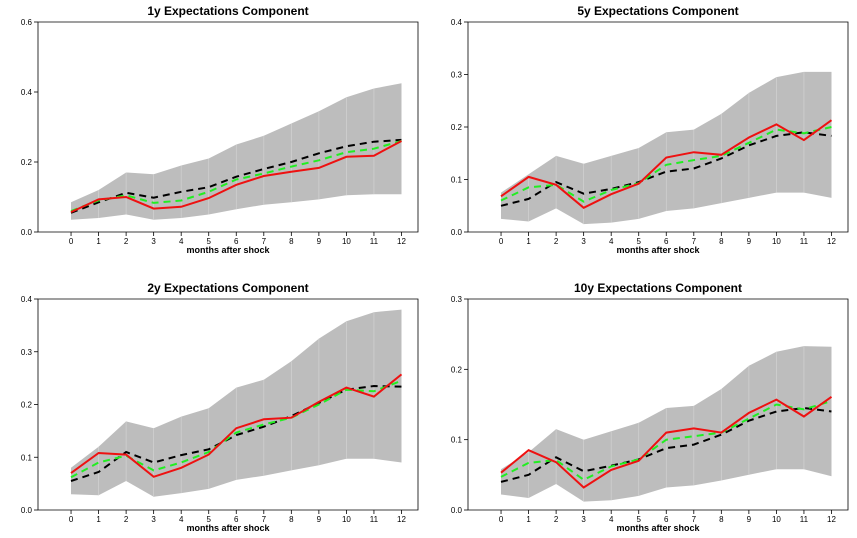  Describe the element at coordinates (27, 22) in the screenshot. I see `y-tick-label: 0.6` at that location.